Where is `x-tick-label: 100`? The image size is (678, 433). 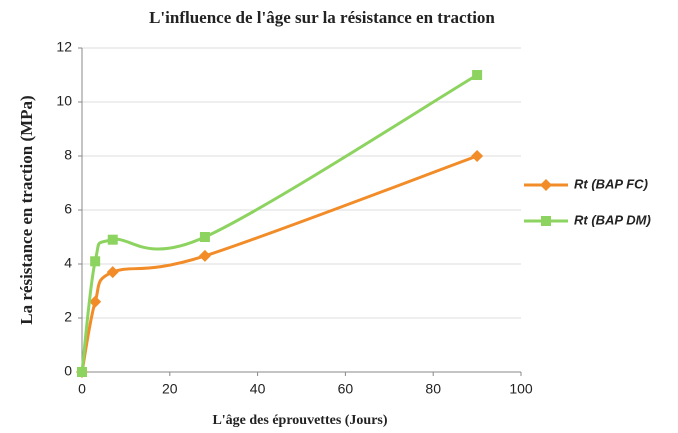 x-tick-label: 100 is located at coordinates (521, 389).